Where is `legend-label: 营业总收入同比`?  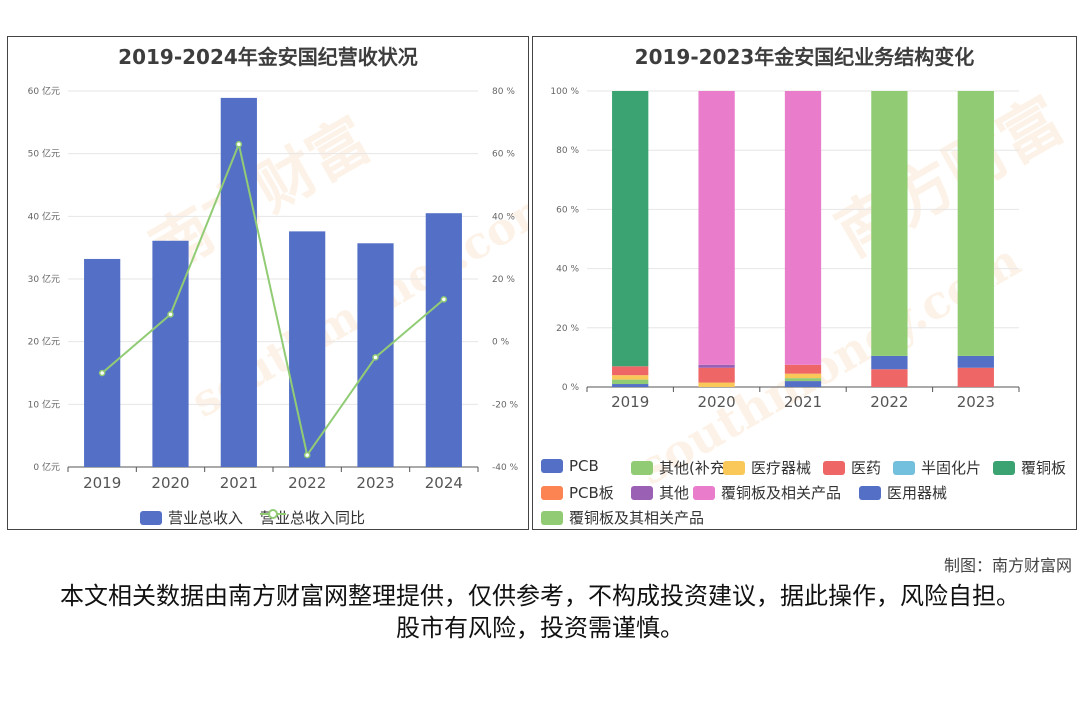 legend-label: 营业总收入同比 is located at coordinates (313, 518).